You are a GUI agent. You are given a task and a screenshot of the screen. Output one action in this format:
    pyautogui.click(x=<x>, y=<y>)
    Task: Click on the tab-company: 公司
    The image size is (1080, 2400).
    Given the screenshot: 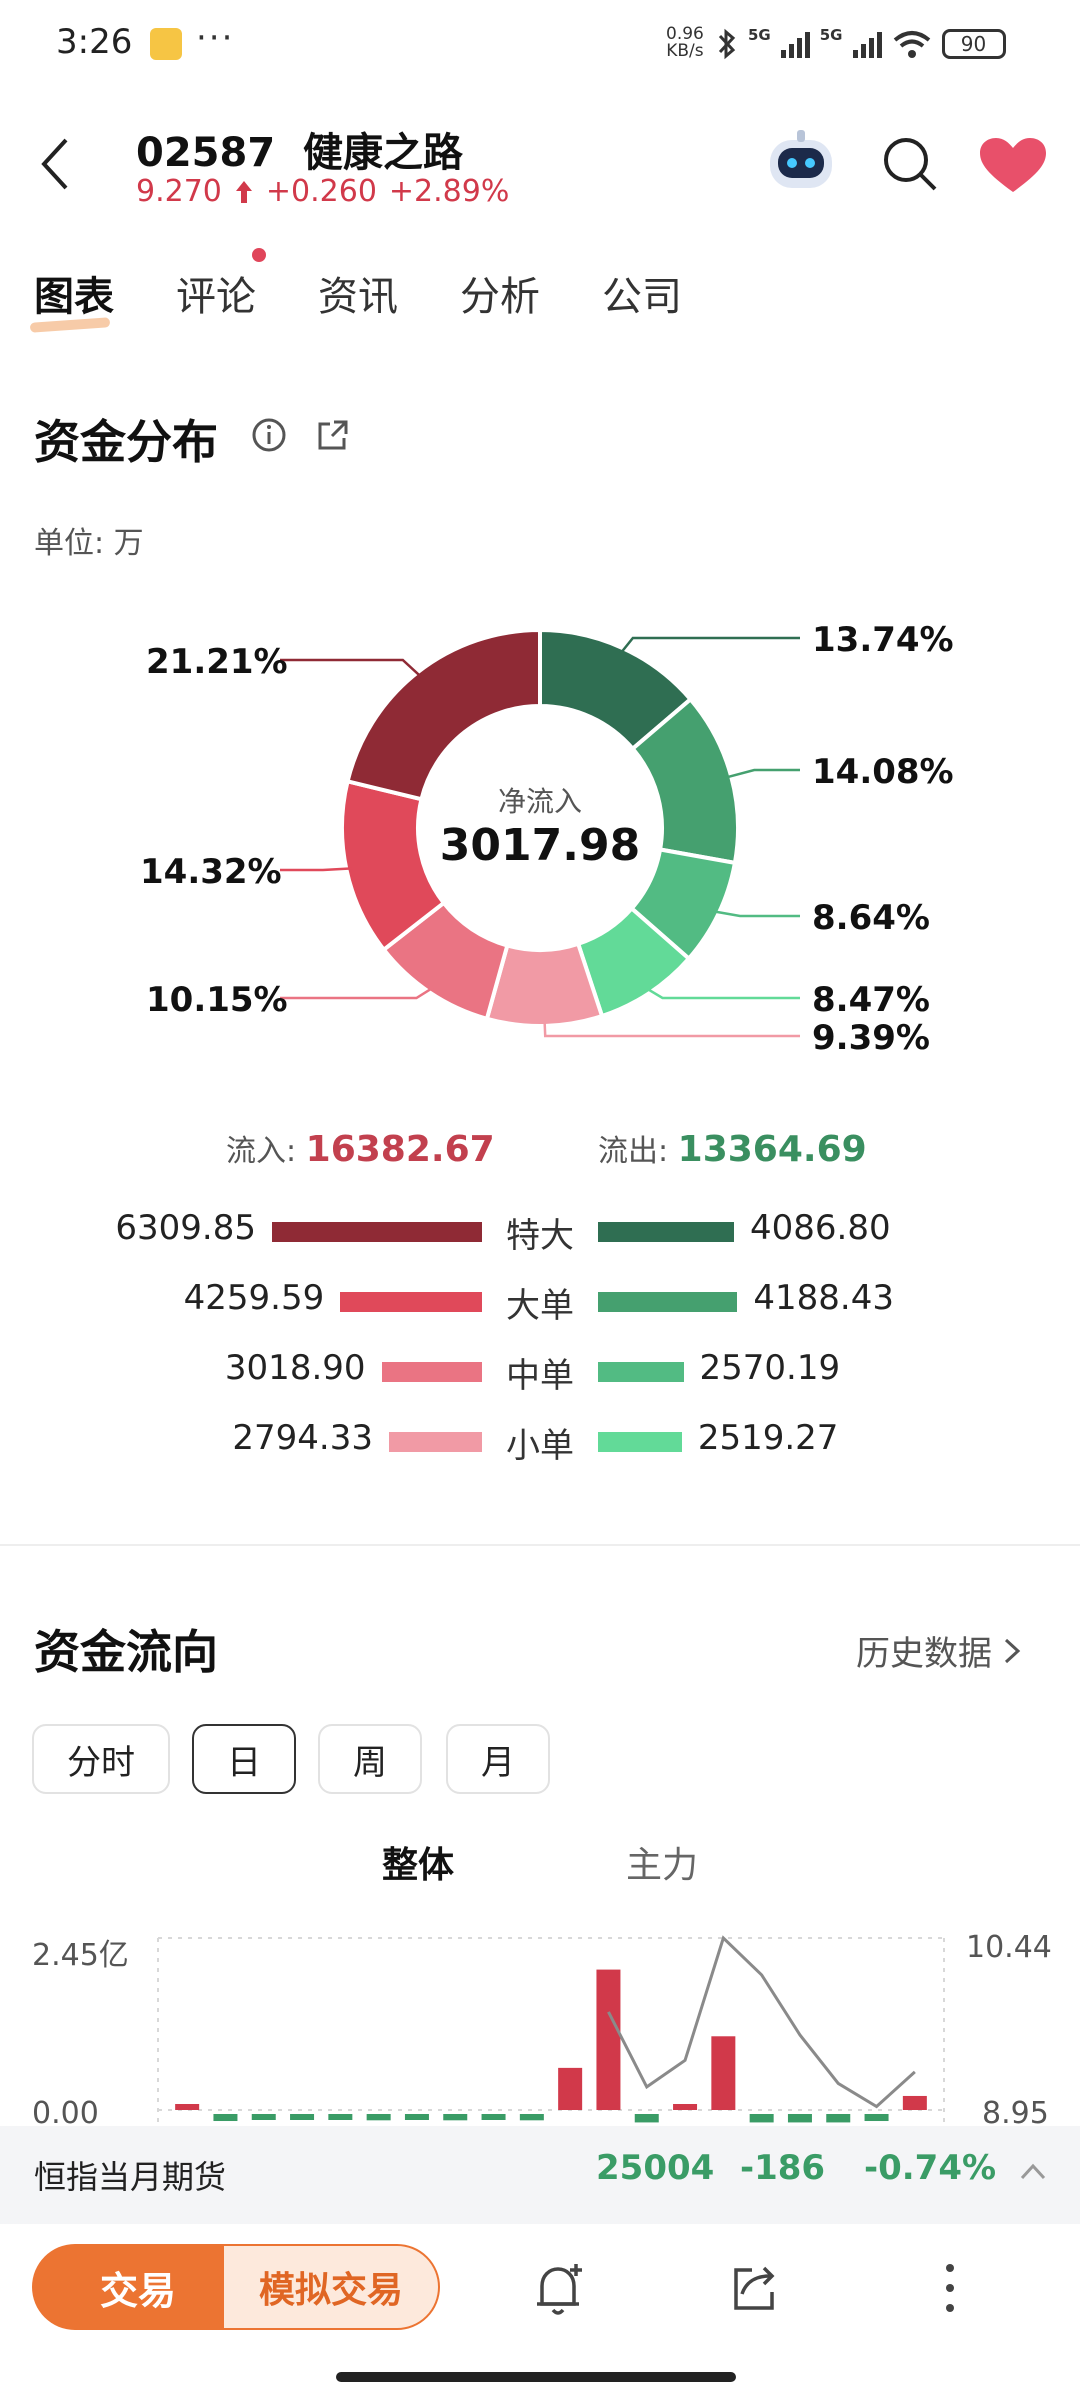 What is the action you would take?
    pyautogui.click(x=642, y=293)
    